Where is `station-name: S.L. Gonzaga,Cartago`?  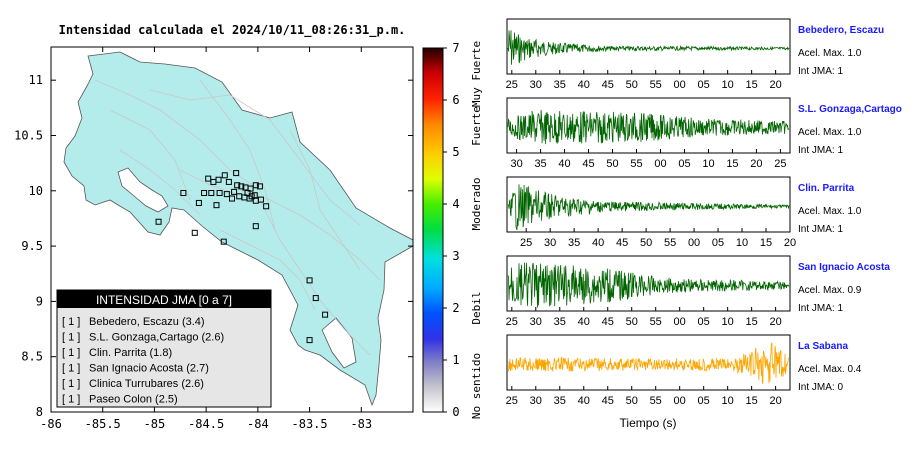
station-name: S.L. Gonzaga,Cartago is located at coordinates (850, 109).